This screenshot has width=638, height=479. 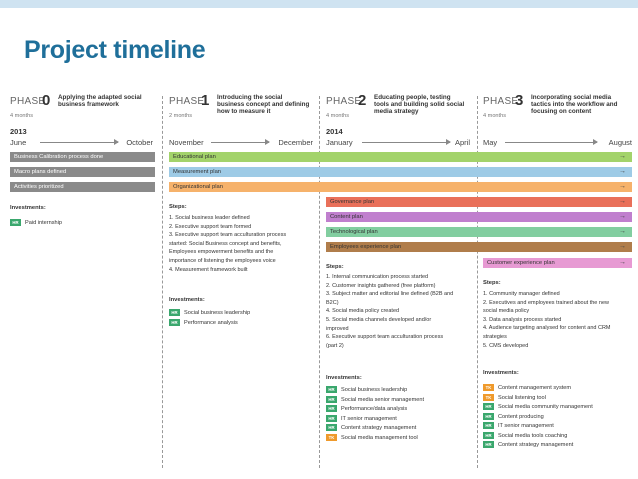 What do you see at coordinates (538, 389) in the screenshot?
I see `investment-item: TK Content management system` at bounding box center [538, 389].